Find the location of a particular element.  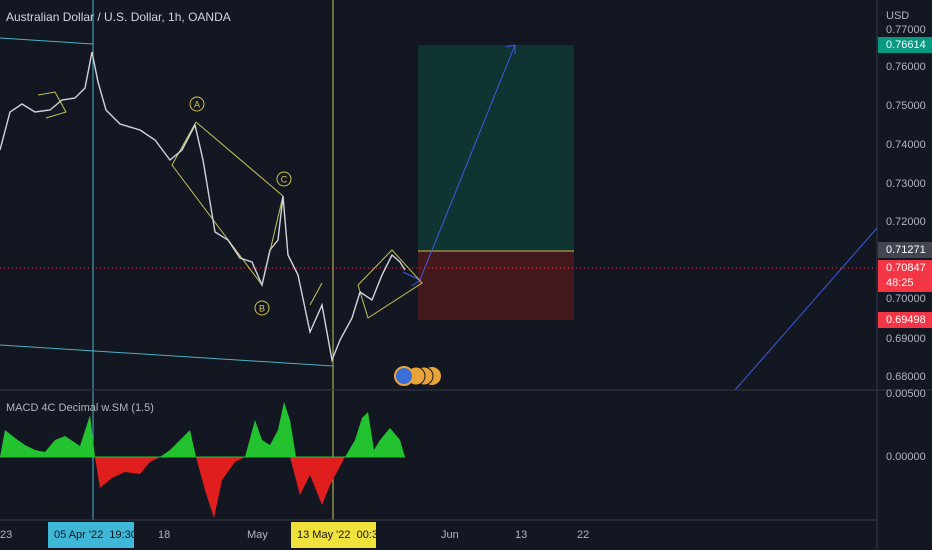

time-label: May is located at coordinates (257, 535).